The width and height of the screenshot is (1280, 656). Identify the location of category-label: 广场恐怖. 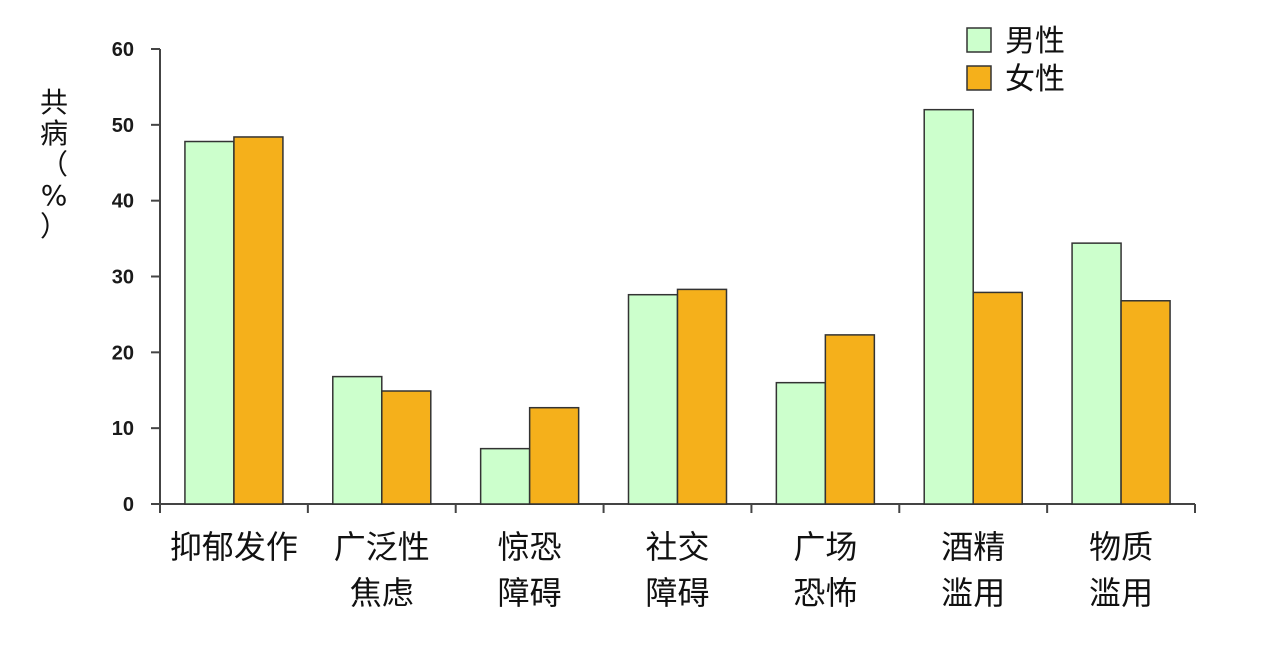
(825, 570).